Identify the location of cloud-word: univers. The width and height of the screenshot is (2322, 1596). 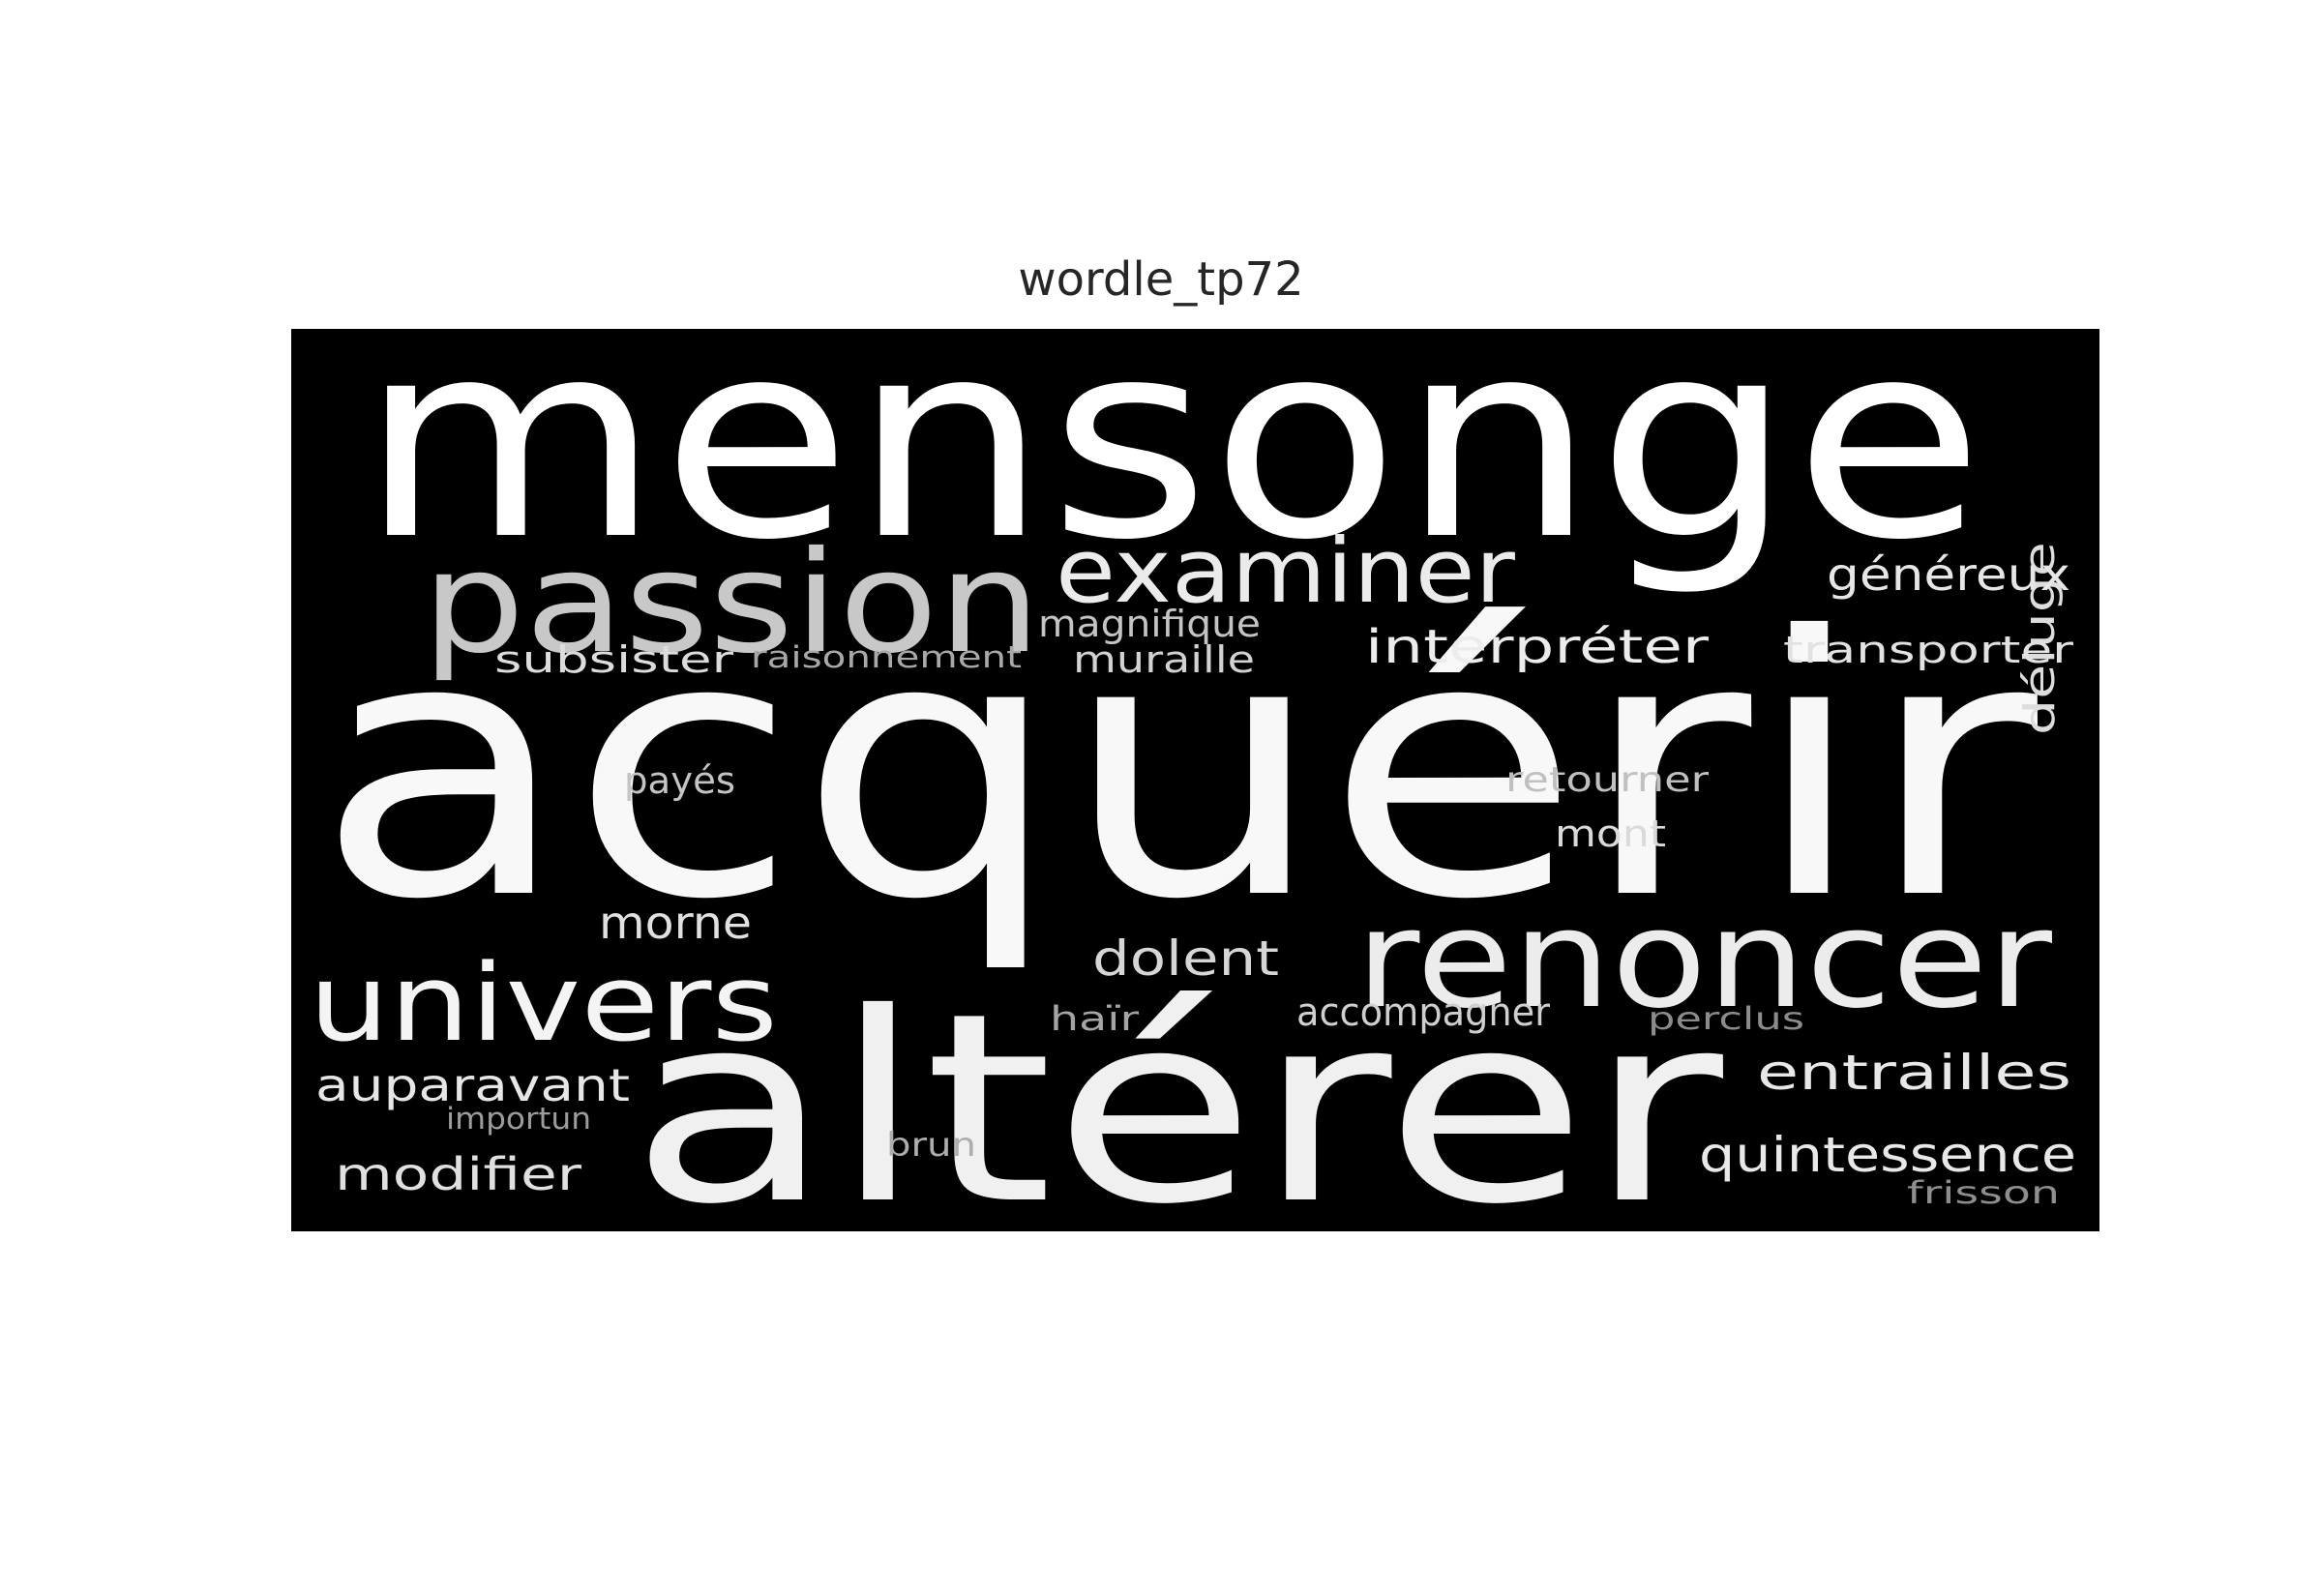
(543, 1003).